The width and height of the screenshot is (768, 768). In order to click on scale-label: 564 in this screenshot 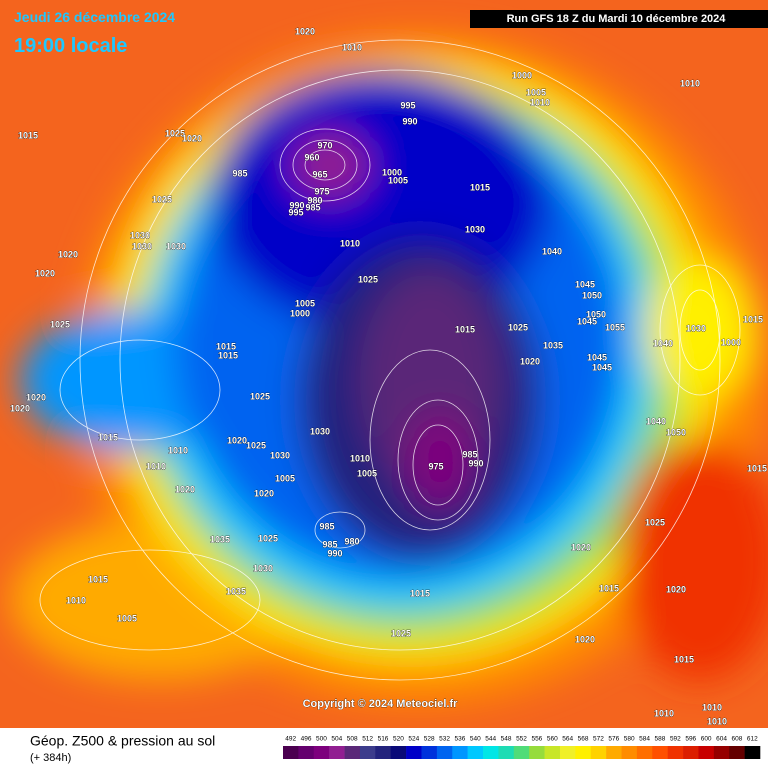, I will do `click(567, 739)`.